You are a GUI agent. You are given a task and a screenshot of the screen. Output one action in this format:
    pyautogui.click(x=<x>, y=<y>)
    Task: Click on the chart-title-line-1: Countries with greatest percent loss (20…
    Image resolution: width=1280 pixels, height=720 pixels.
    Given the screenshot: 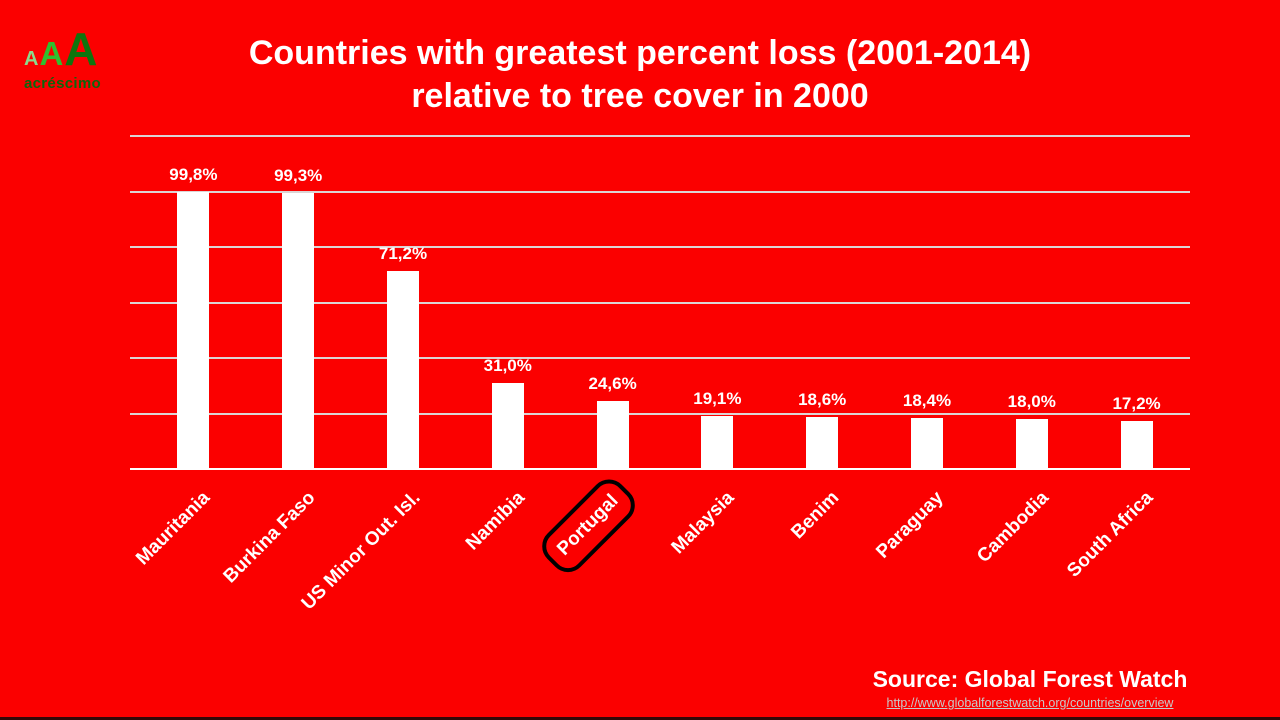 What is the action you would take?
    pyautogui.click(x=640, y=53)
    